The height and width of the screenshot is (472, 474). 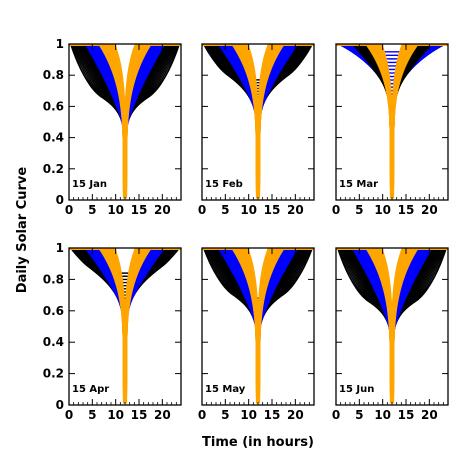 I want to click on panel-5: 0 5 10 15 20 15 May, so click(x=256, y=334).